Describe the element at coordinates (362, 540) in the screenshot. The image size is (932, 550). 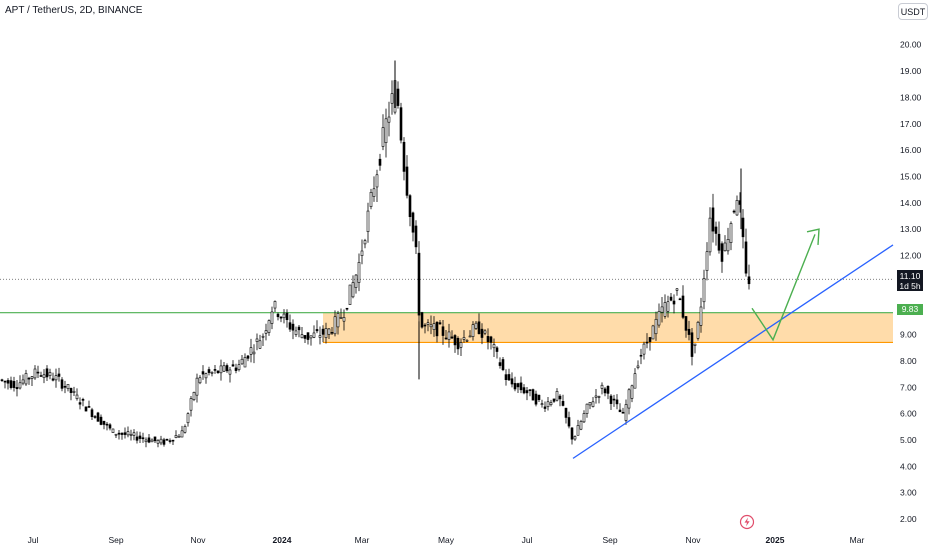
I see `time-tick-label: Mar` at that location.